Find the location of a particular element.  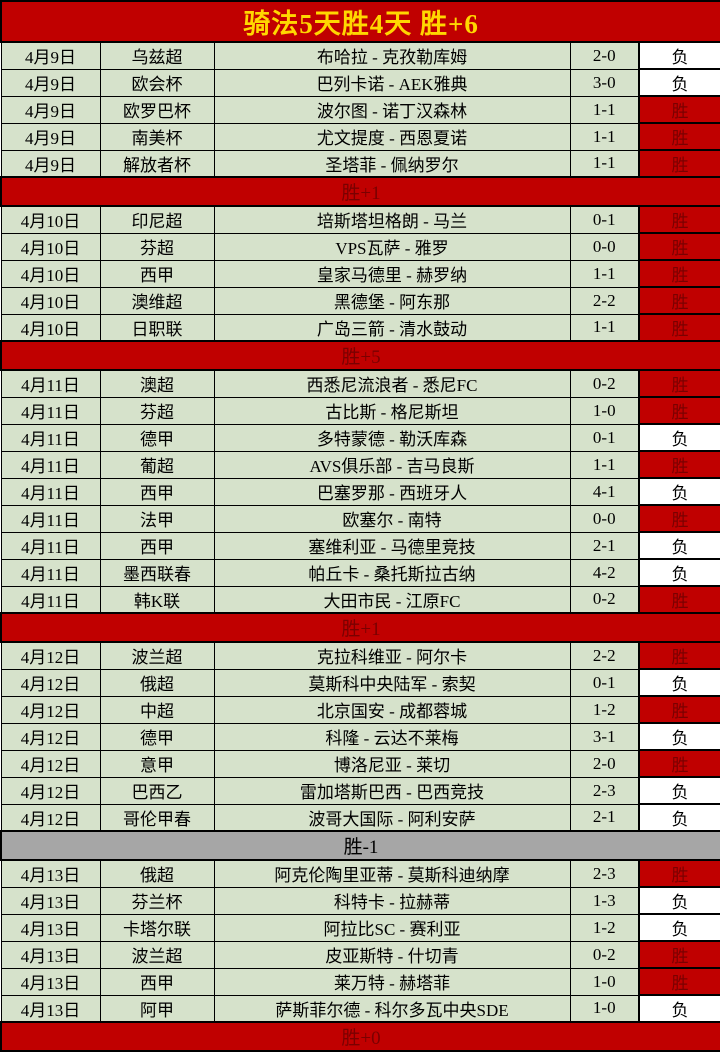

table-row: 4月13日 俄超 阿克伦陶里亚蒂 - 莫斯科迪纳摩 2-3 胜 is located at coordinates (360, 873).